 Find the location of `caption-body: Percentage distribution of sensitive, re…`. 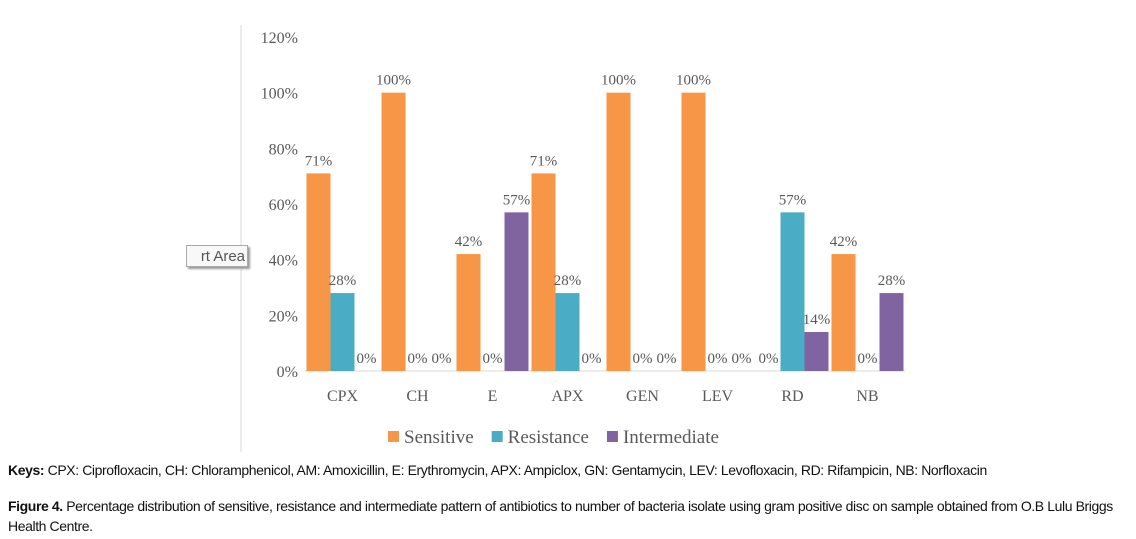

caption-body: Percentage distribution of sensitive, re… is located at coordinates (560, 516).